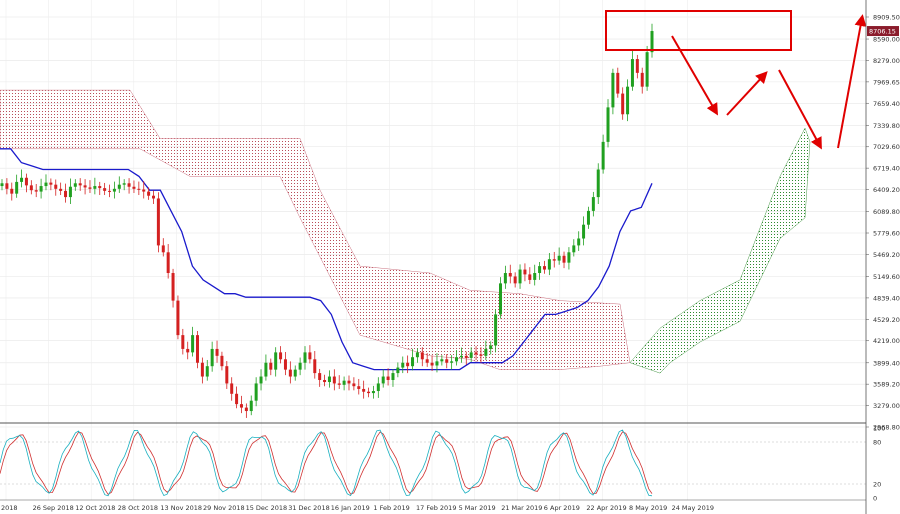  What do you see at coordinates (886, 82) in the screenshot?
I see `price-tick-label: 7969.65` at bounding box center [886, 82].